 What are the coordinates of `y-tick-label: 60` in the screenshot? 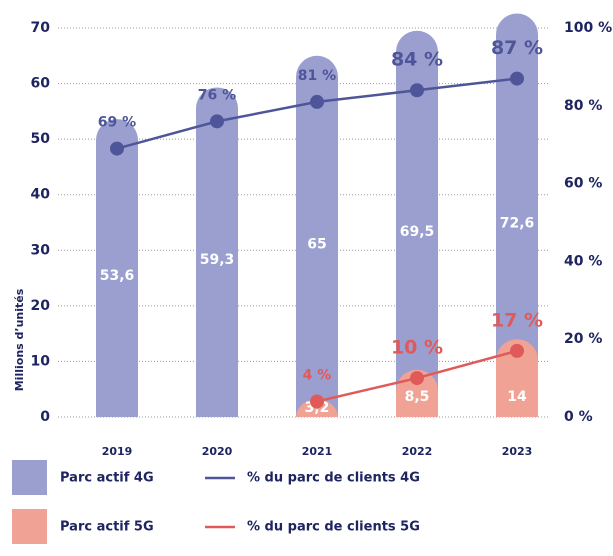 It's located at (41, 84).